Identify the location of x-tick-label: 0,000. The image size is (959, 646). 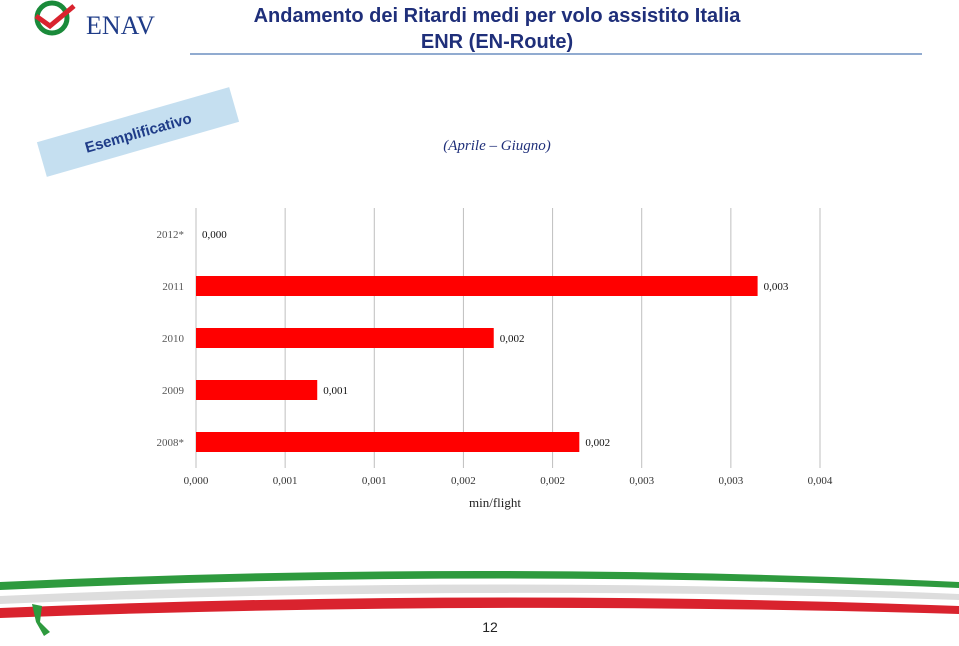
(196, 481).